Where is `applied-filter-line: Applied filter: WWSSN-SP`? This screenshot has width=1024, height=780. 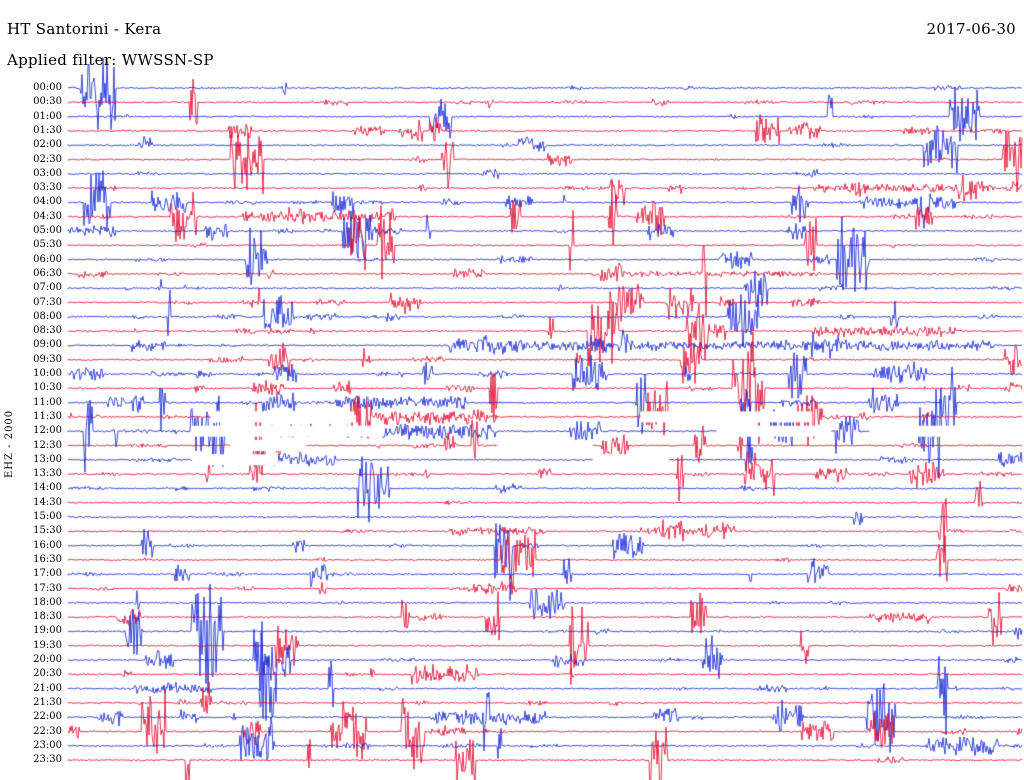 applied-filter-line: Applied filter: WWSSN-SP is located at coordinates (110, 60).